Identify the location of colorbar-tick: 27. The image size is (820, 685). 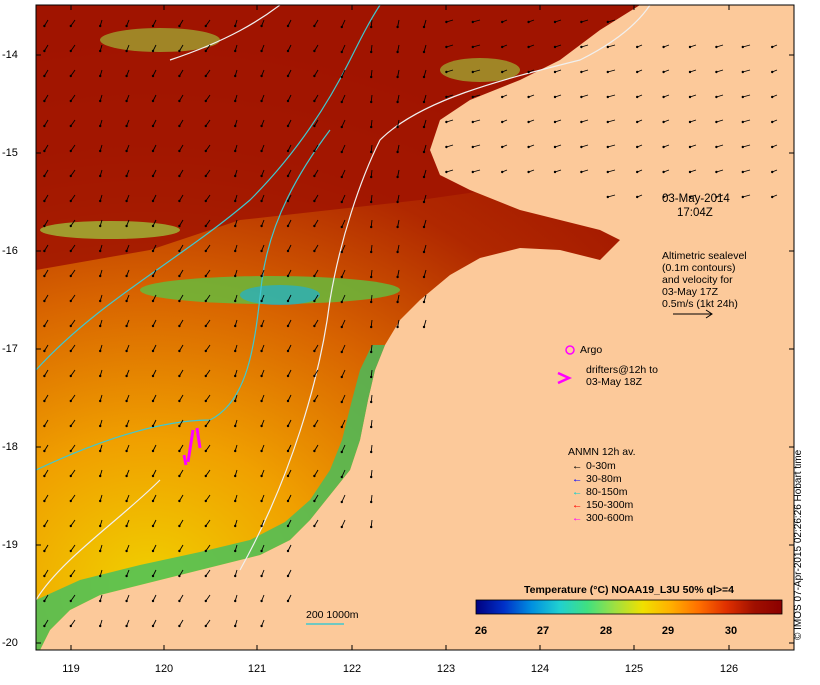
(543, 631).